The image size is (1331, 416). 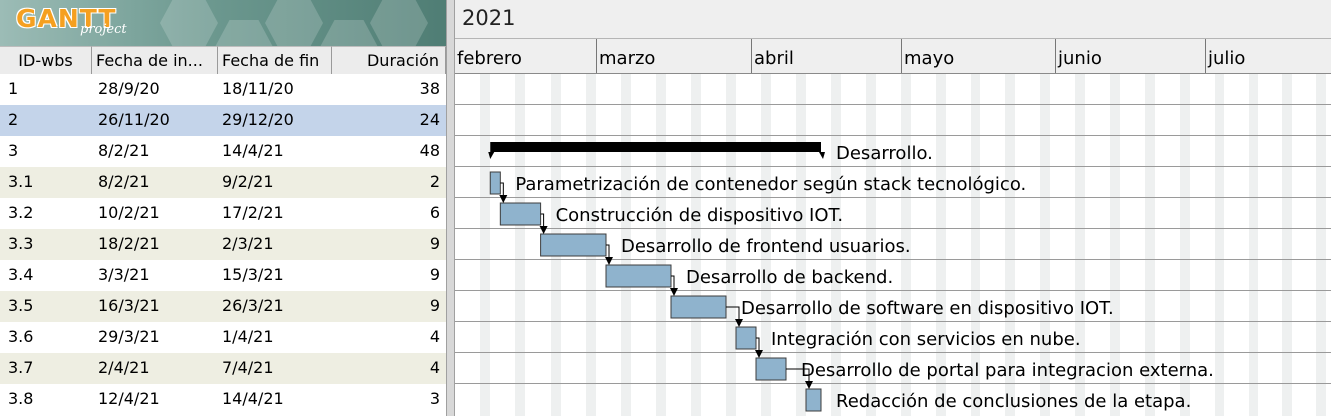 I want to click on table-row: 1 28/9/20 18/11/20 38, so click(x=223, y=89).